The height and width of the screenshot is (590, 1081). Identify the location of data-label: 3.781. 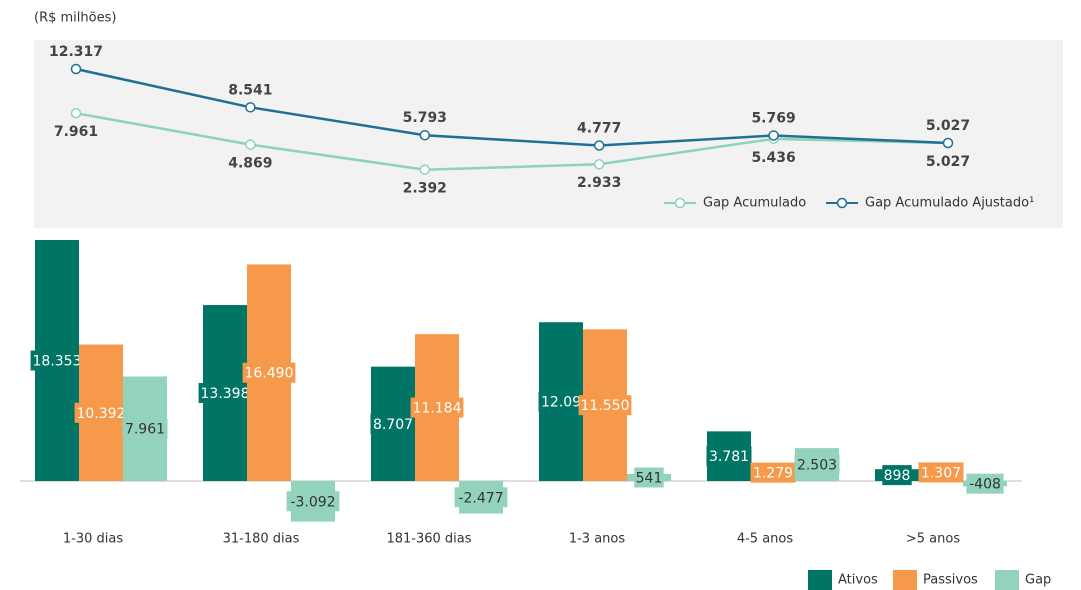
(729, 457).